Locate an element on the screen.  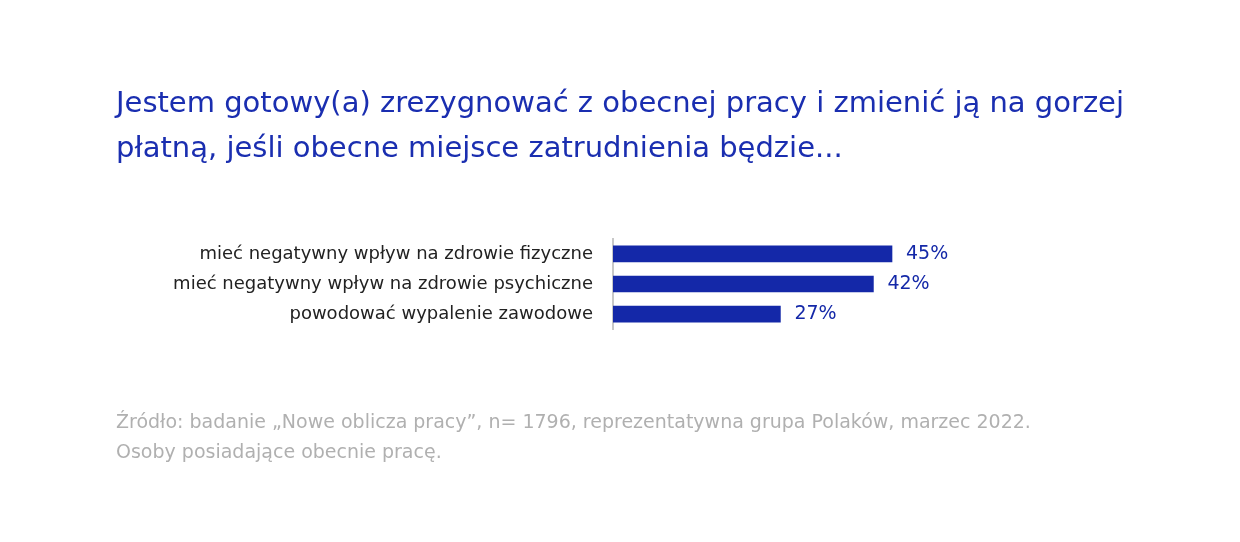
text: Źródło: badanie „Nowe oblicza pracy”, n= 1796, reprezentatywna grupa Polaków, marzec 2022. is located at coordinates (573, 421).